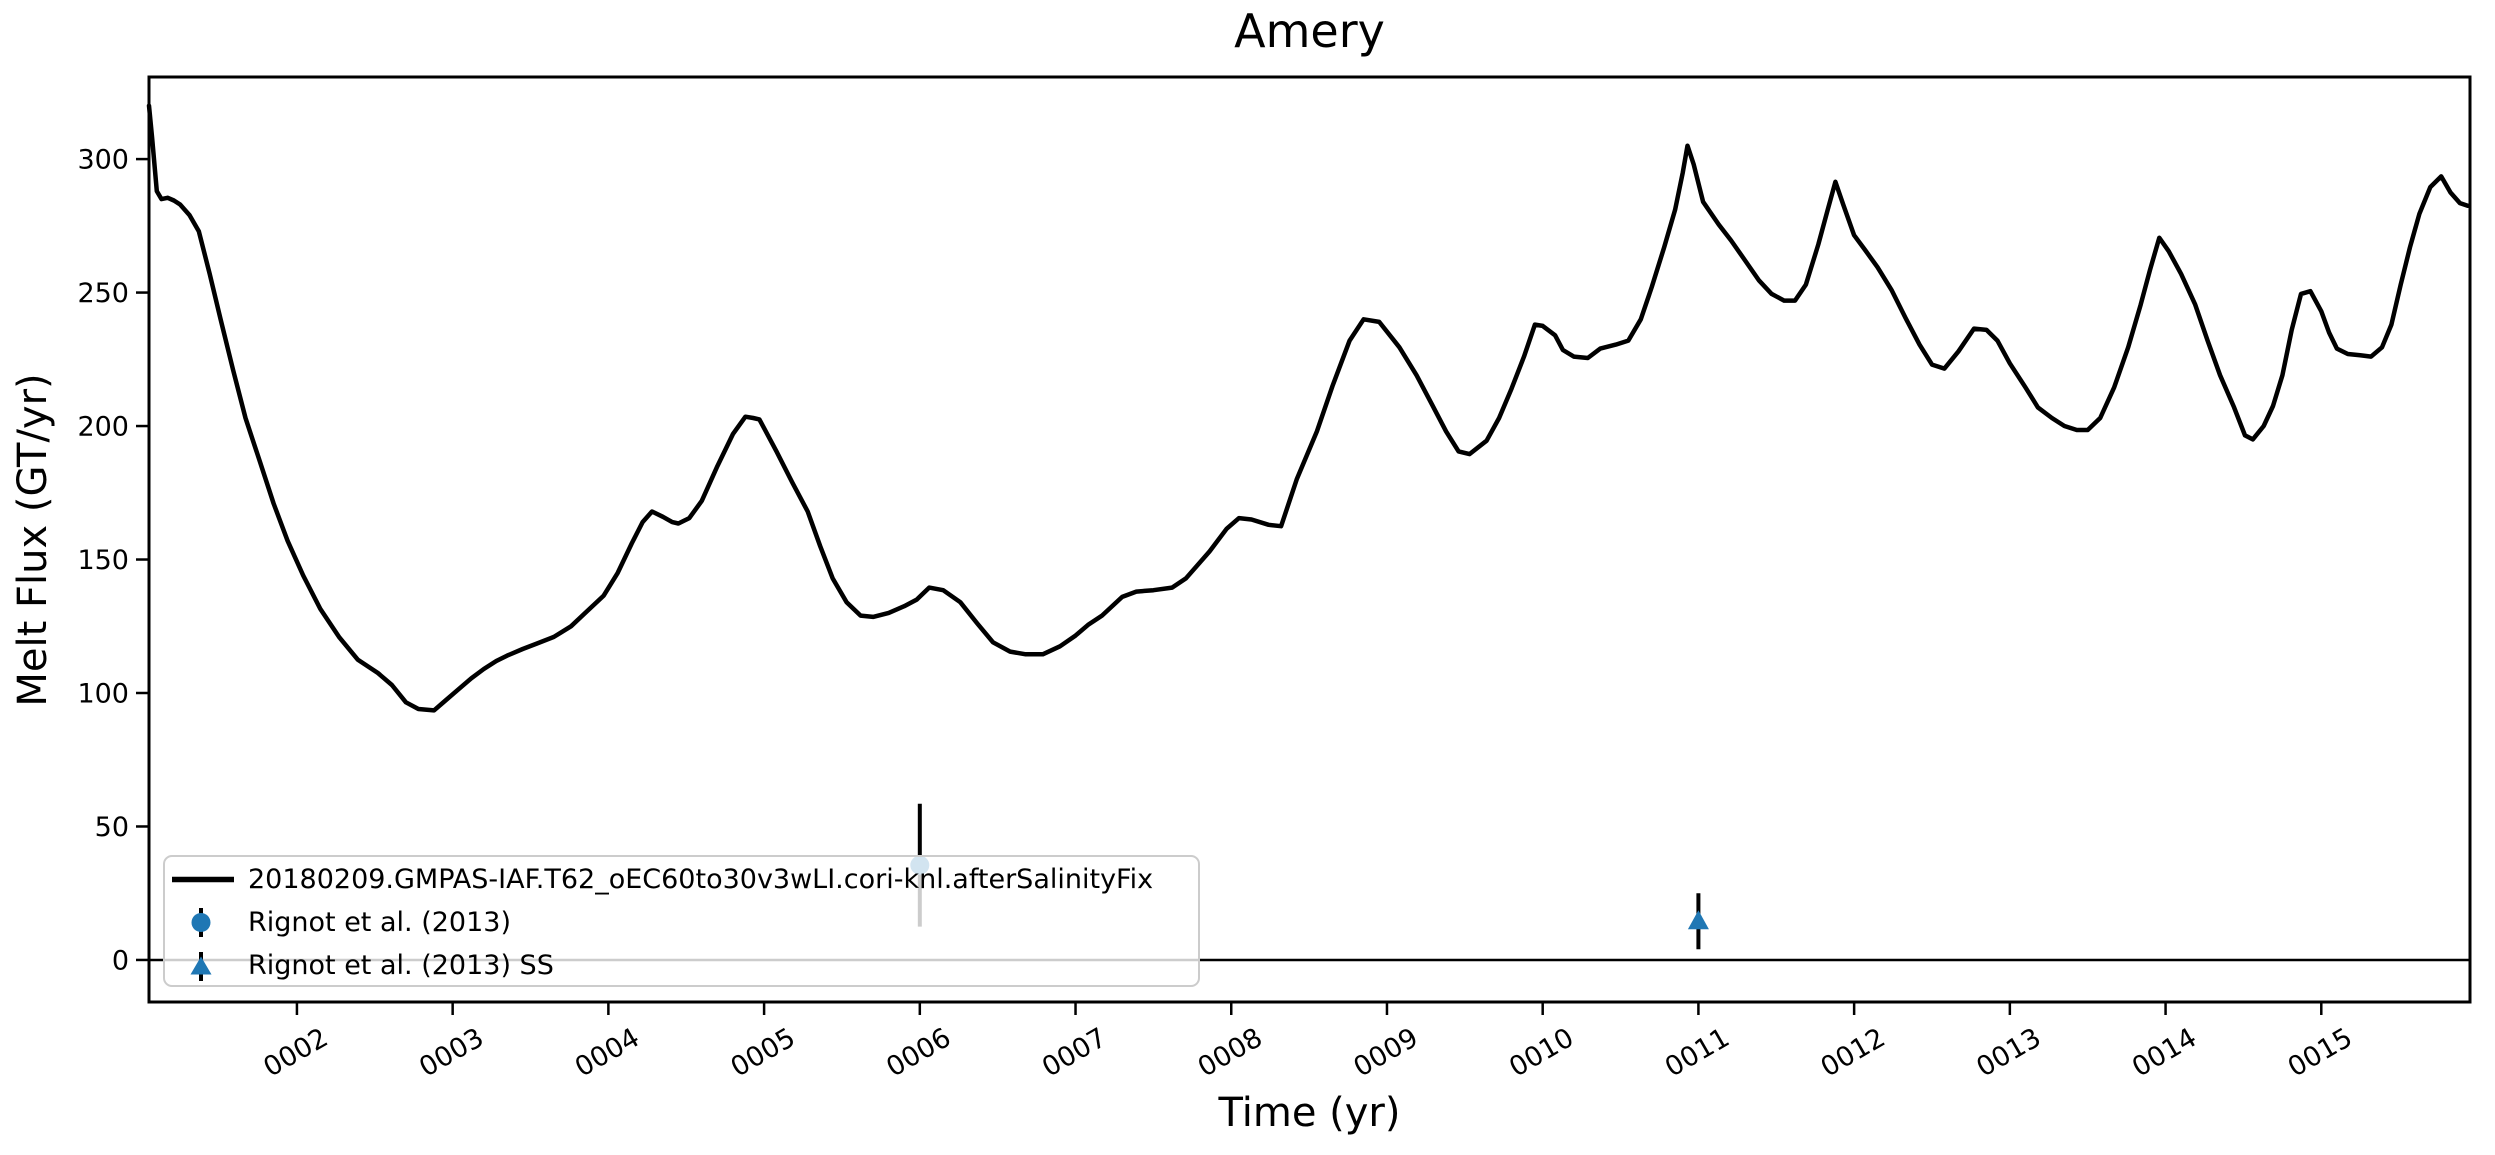 The height and width of the screenshot is (1155, 2495). Describe the element at coordinates (33, 540) in the screenshot. I see `y-axis-label: Melt Flux (GT/yr)` at that location.